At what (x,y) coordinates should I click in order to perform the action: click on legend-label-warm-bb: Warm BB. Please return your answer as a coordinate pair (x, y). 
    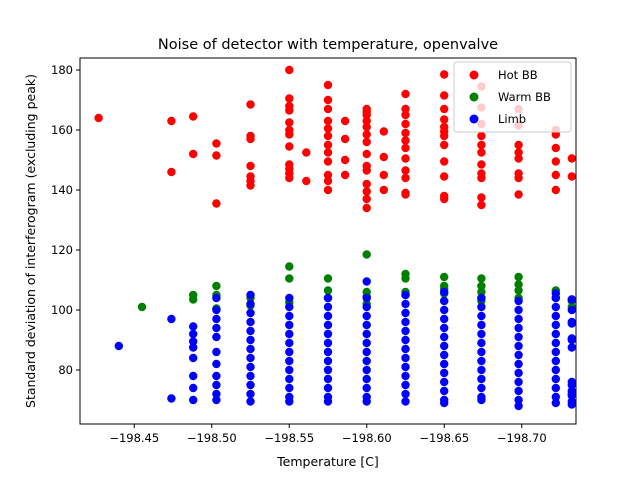
    Looking at the image, I should click on (524, 97).